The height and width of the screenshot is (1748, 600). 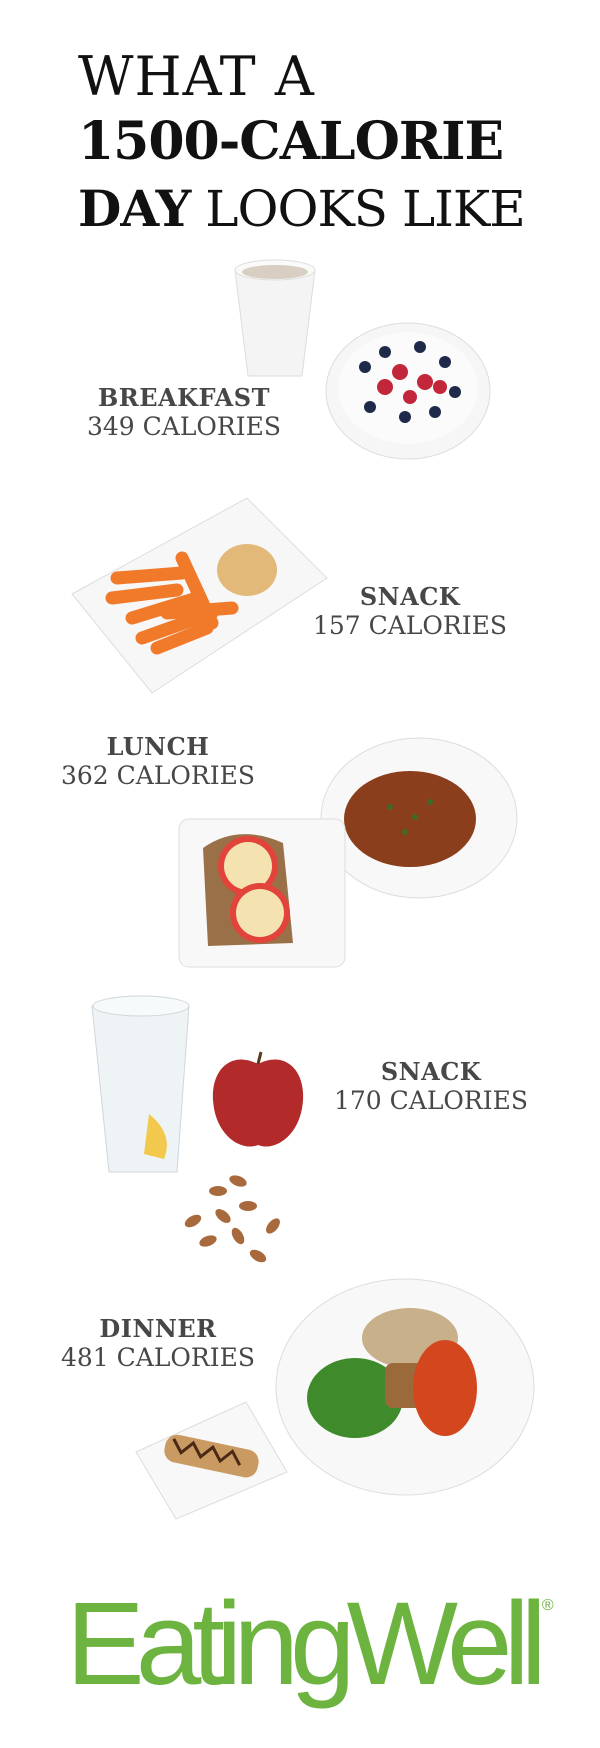 What do you see at coordinates (275, 318) in the screenshot?
I see `coffee-cup-image` at bounding box center [275, 318].